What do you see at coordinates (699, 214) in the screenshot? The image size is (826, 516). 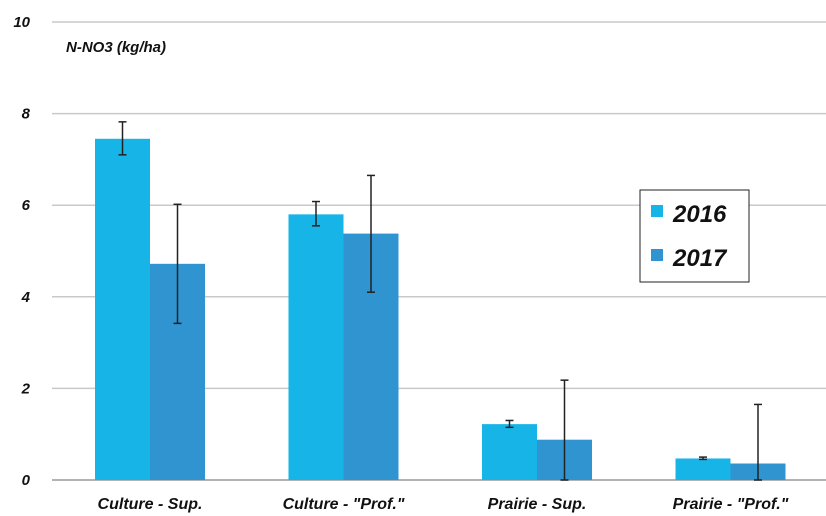 I see `legend-label-2016: 2016` at bounding box center [699, 214].